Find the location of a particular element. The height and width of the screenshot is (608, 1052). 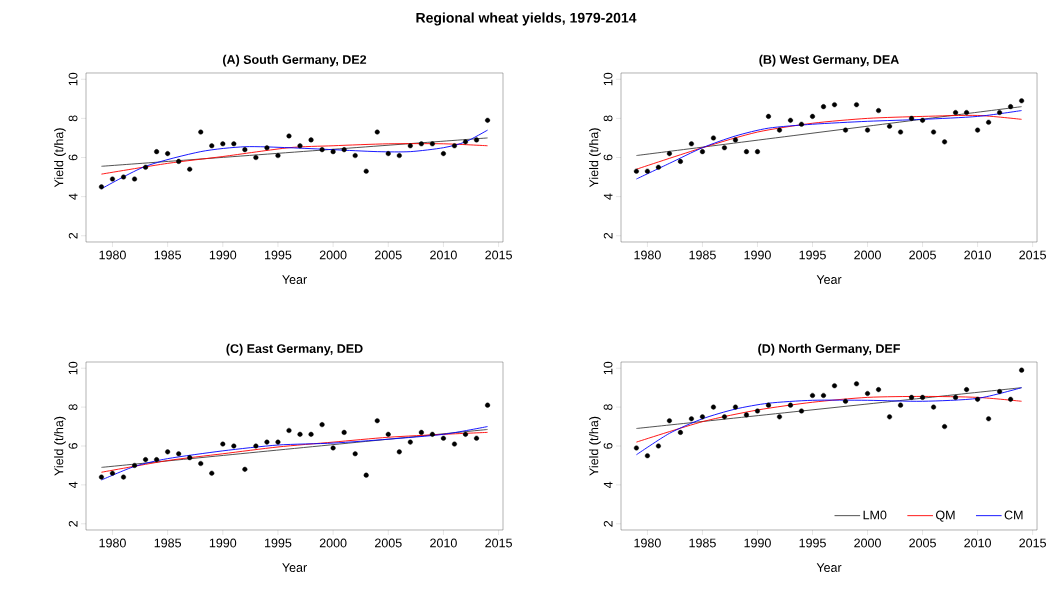

x-tick-label: 2010 is located at coordinates (977, 543).